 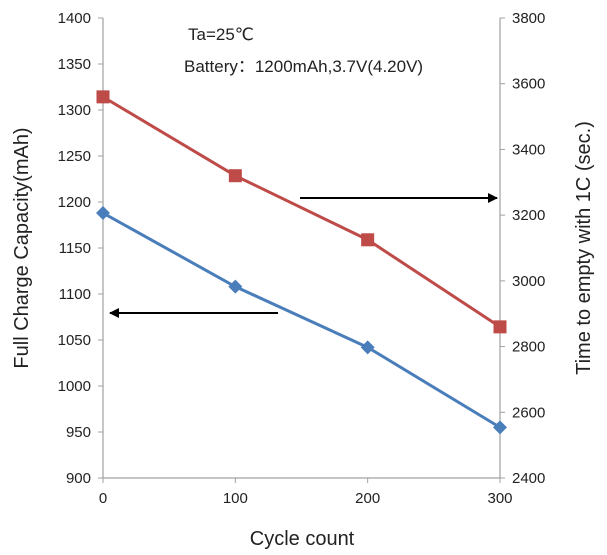 I want to click on annotation-temperature: Ta=25℃, so click(x=221, y=34).